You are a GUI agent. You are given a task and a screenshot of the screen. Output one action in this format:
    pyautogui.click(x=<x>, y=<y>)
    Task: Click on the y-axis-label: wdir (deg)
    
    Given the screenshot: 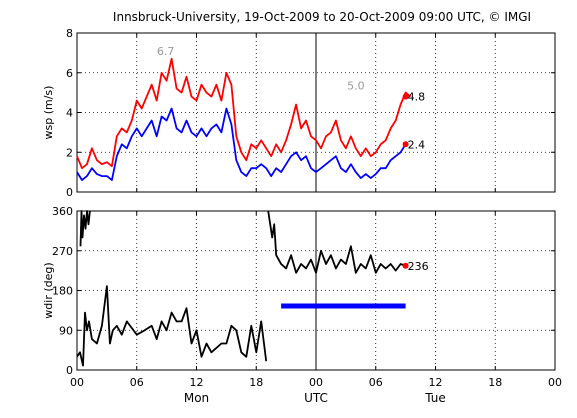 What is the action you would take?
    pyautogui.click(x=48, y=290)
    